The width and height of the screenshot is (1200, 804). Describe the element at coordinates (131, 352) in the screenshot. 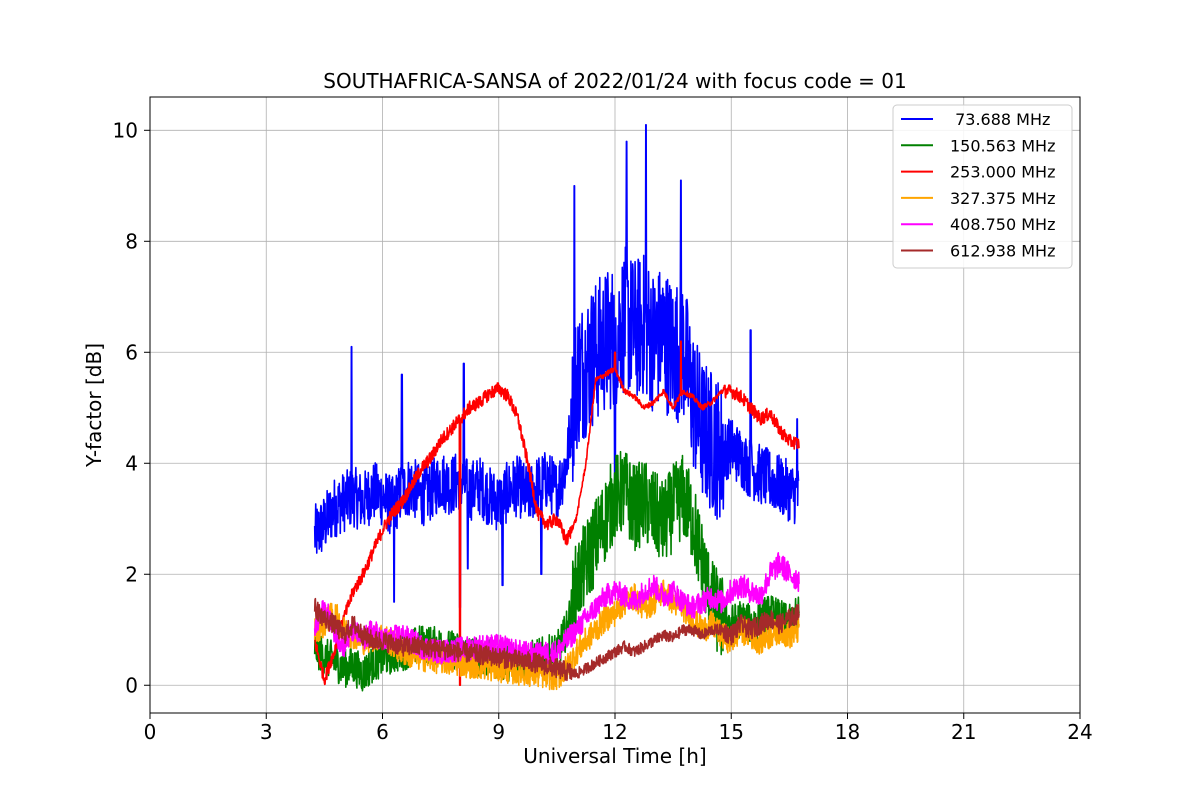

I see `y-tick-label: 6` at that location.